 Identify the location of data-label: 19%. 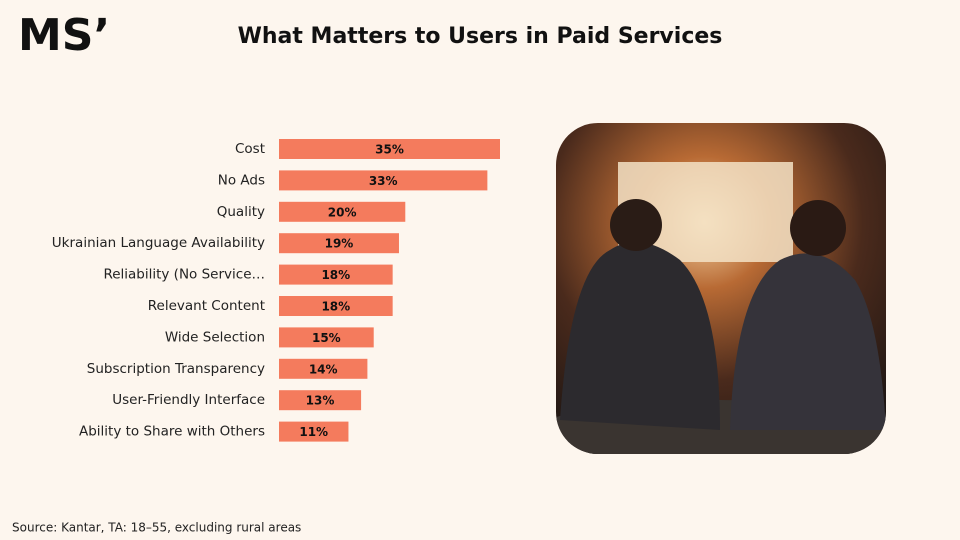
(339, 244).